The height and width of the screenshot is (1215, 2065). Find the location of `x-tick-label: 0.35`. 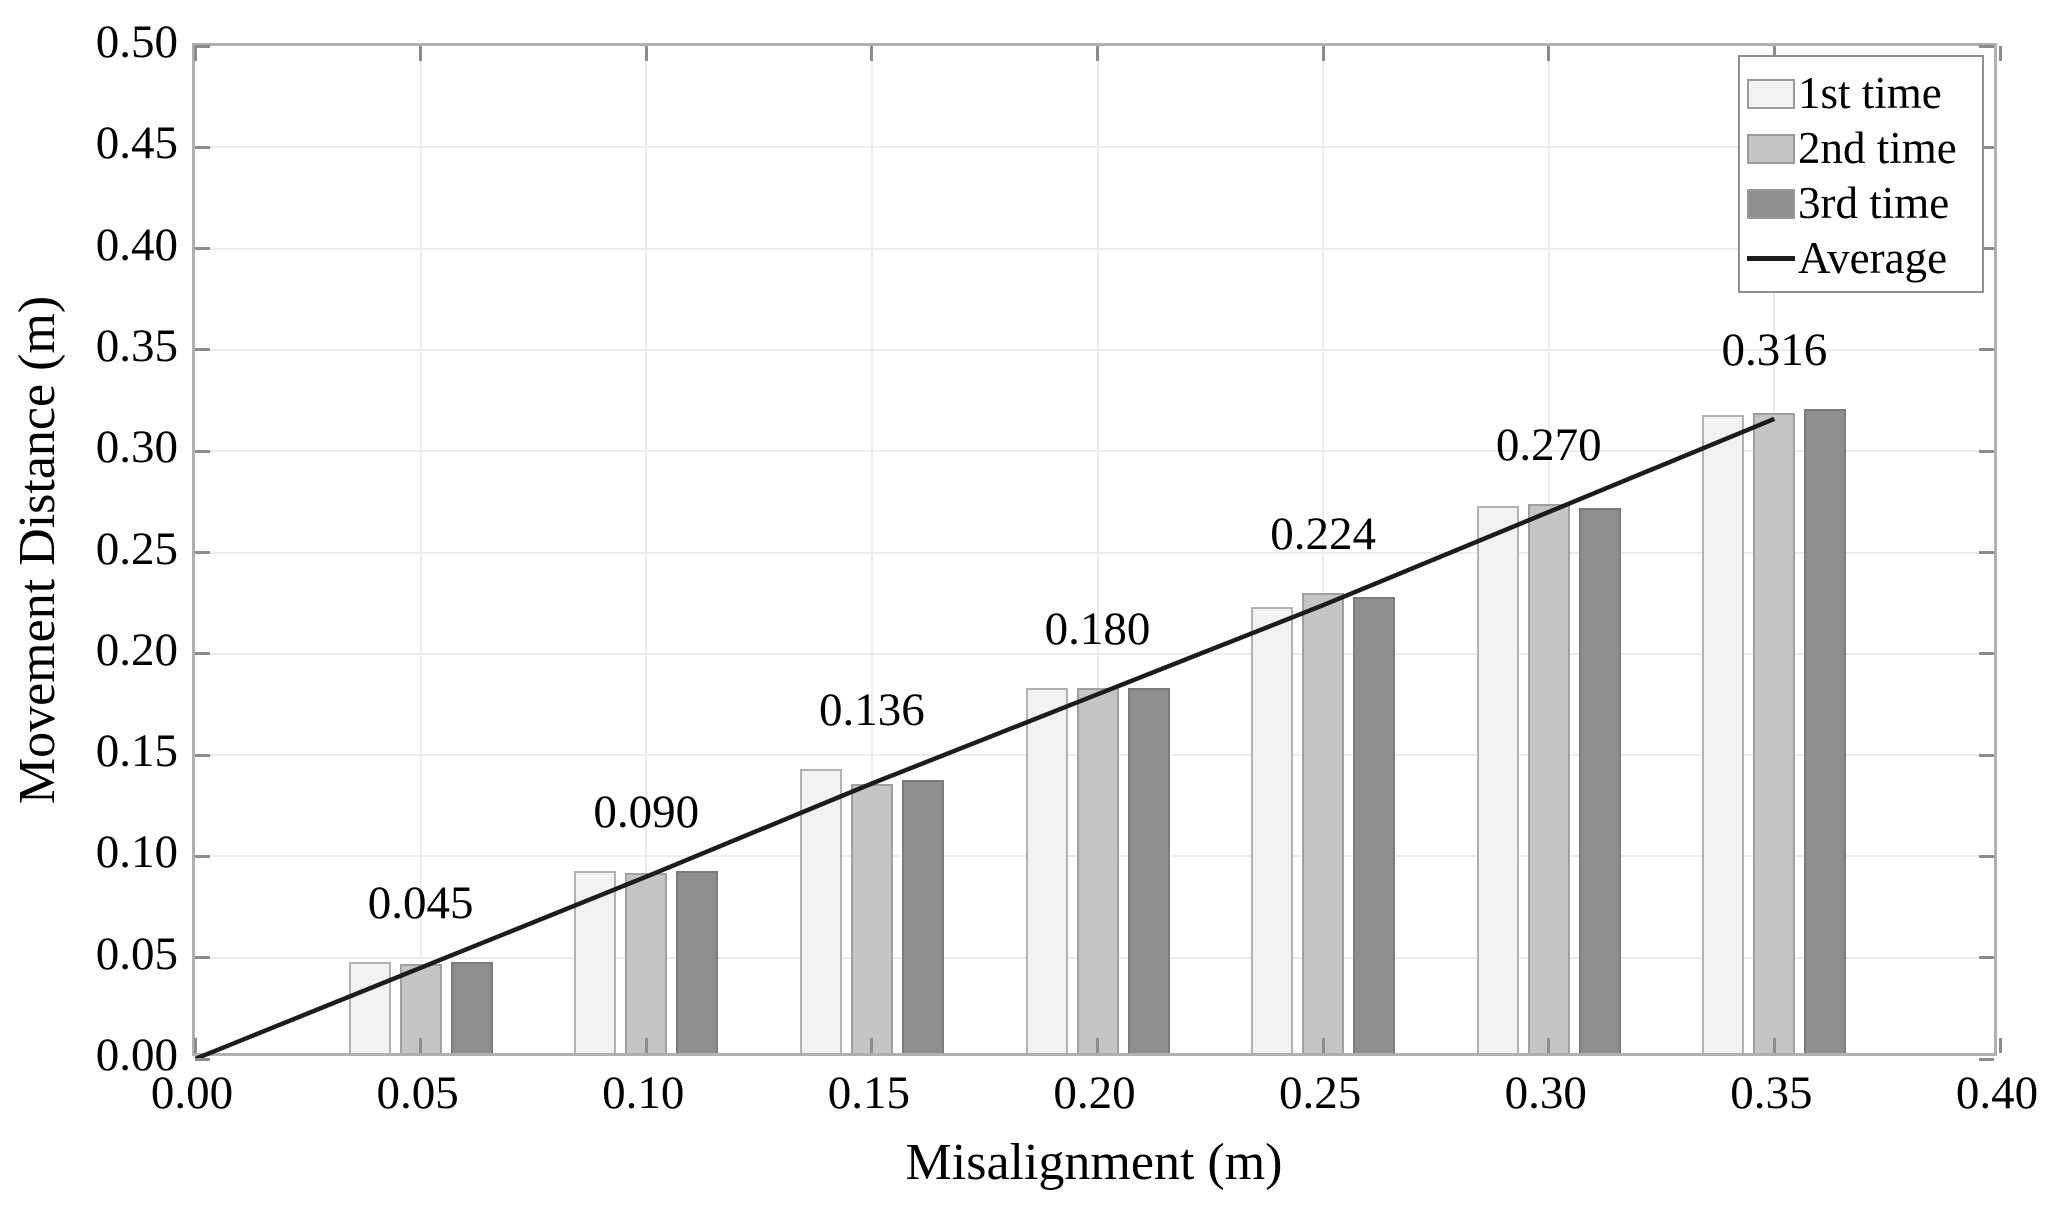

x-tick-label: 0.35 is located at coordinates (1771, 1093).